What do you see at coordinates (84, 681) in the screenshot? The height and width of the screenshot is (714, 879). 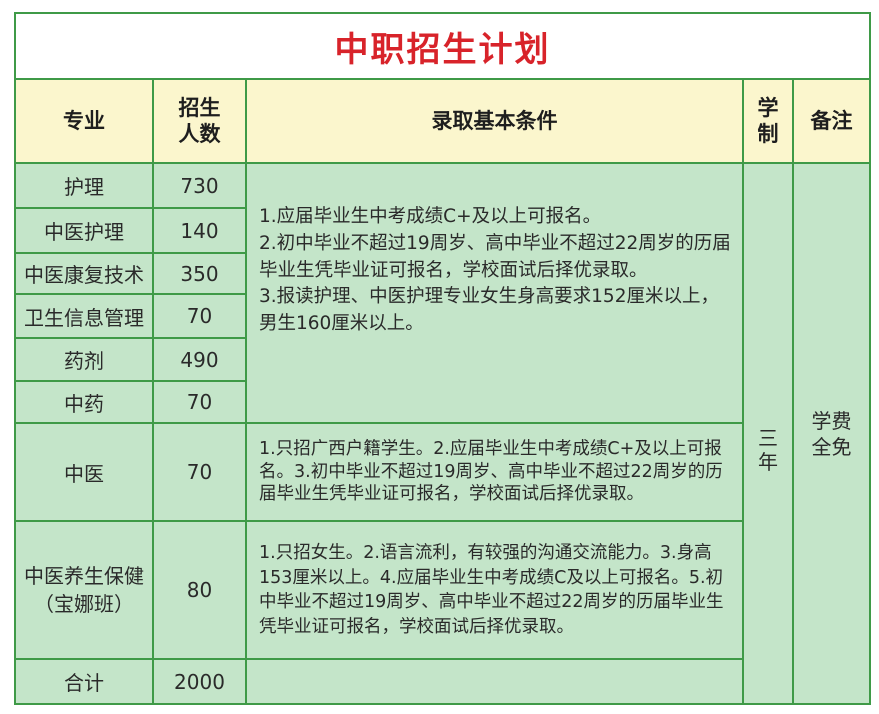 I see `total-label: 合计` at bounding box center [84, 681].